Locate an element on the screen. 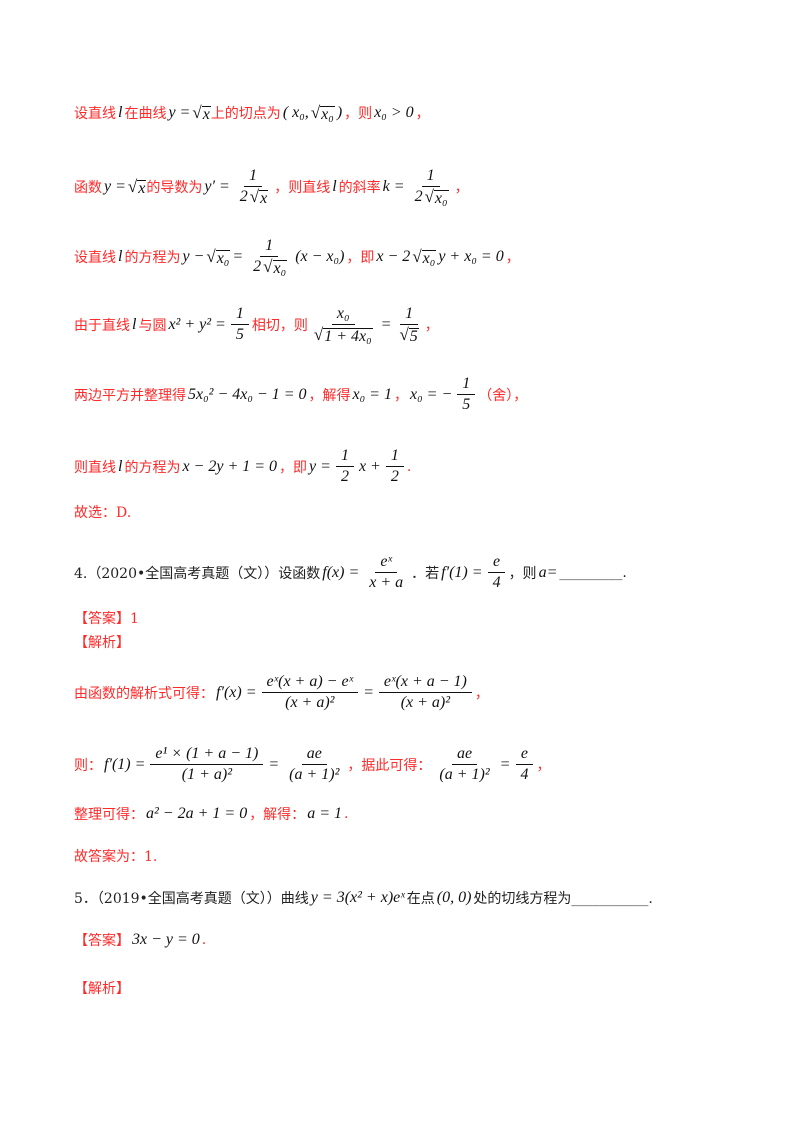 The height and width of the screenshot is (1132, 800). text-run: 【答案】1 is located at coordinates (106, 619).